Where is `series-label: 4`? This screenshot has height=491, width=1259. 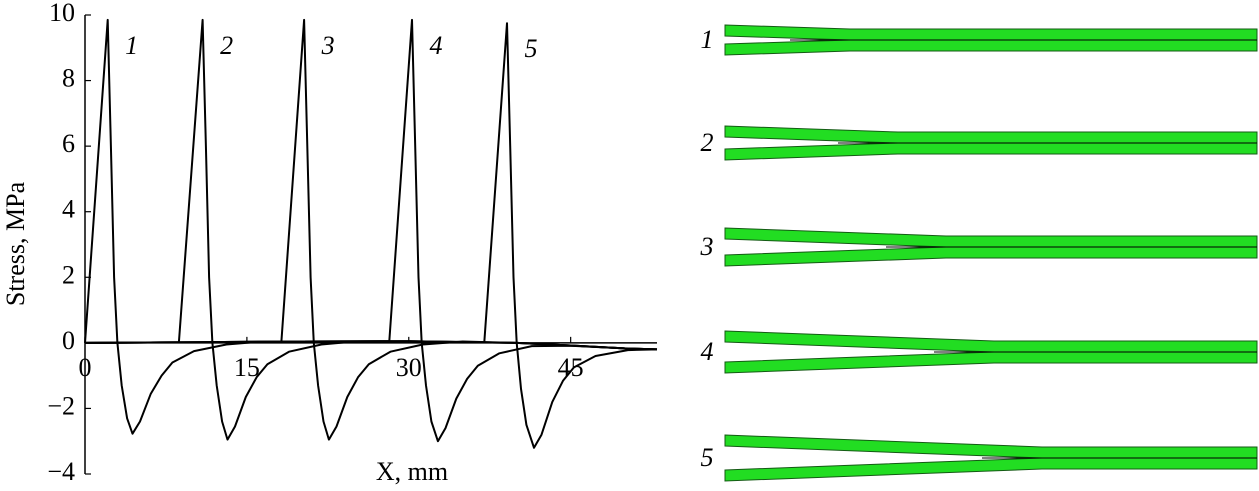 series-label: 4 is located at coordinates (436, 45).